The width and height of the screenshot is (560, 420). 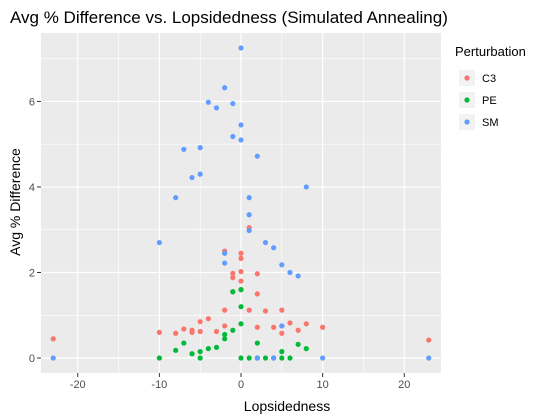 I want to click on legend-items: C3 PE SM, so click(x=479, y=100).